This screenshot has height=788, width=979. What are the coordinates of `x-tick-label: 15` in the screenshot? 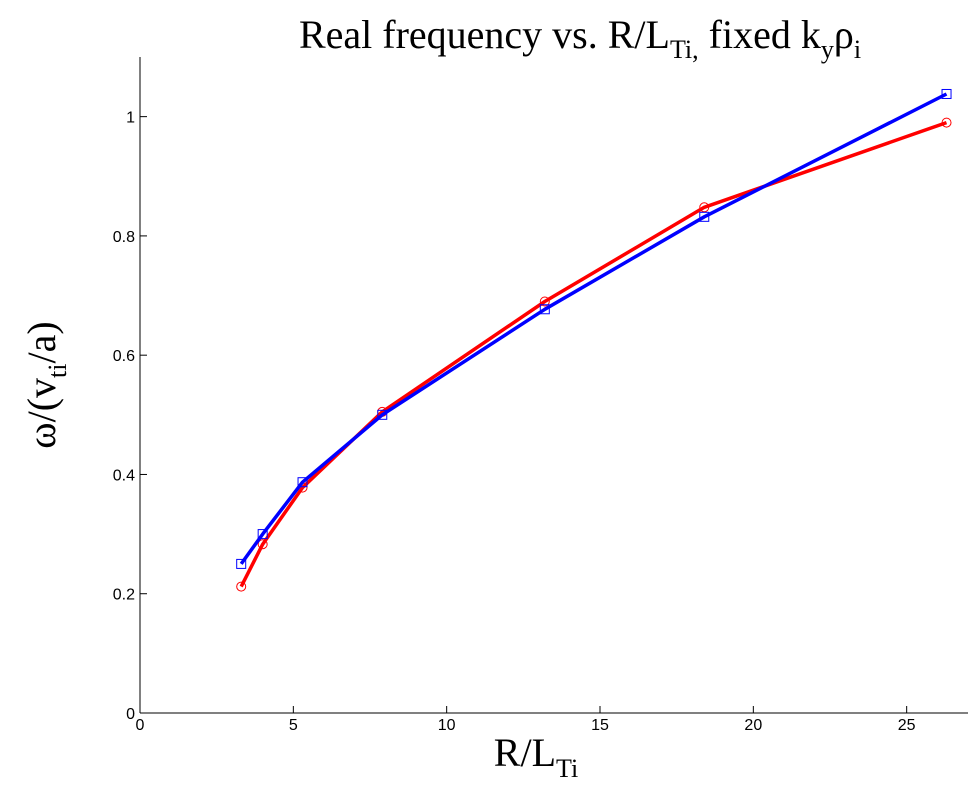 It's located at (600, 725).